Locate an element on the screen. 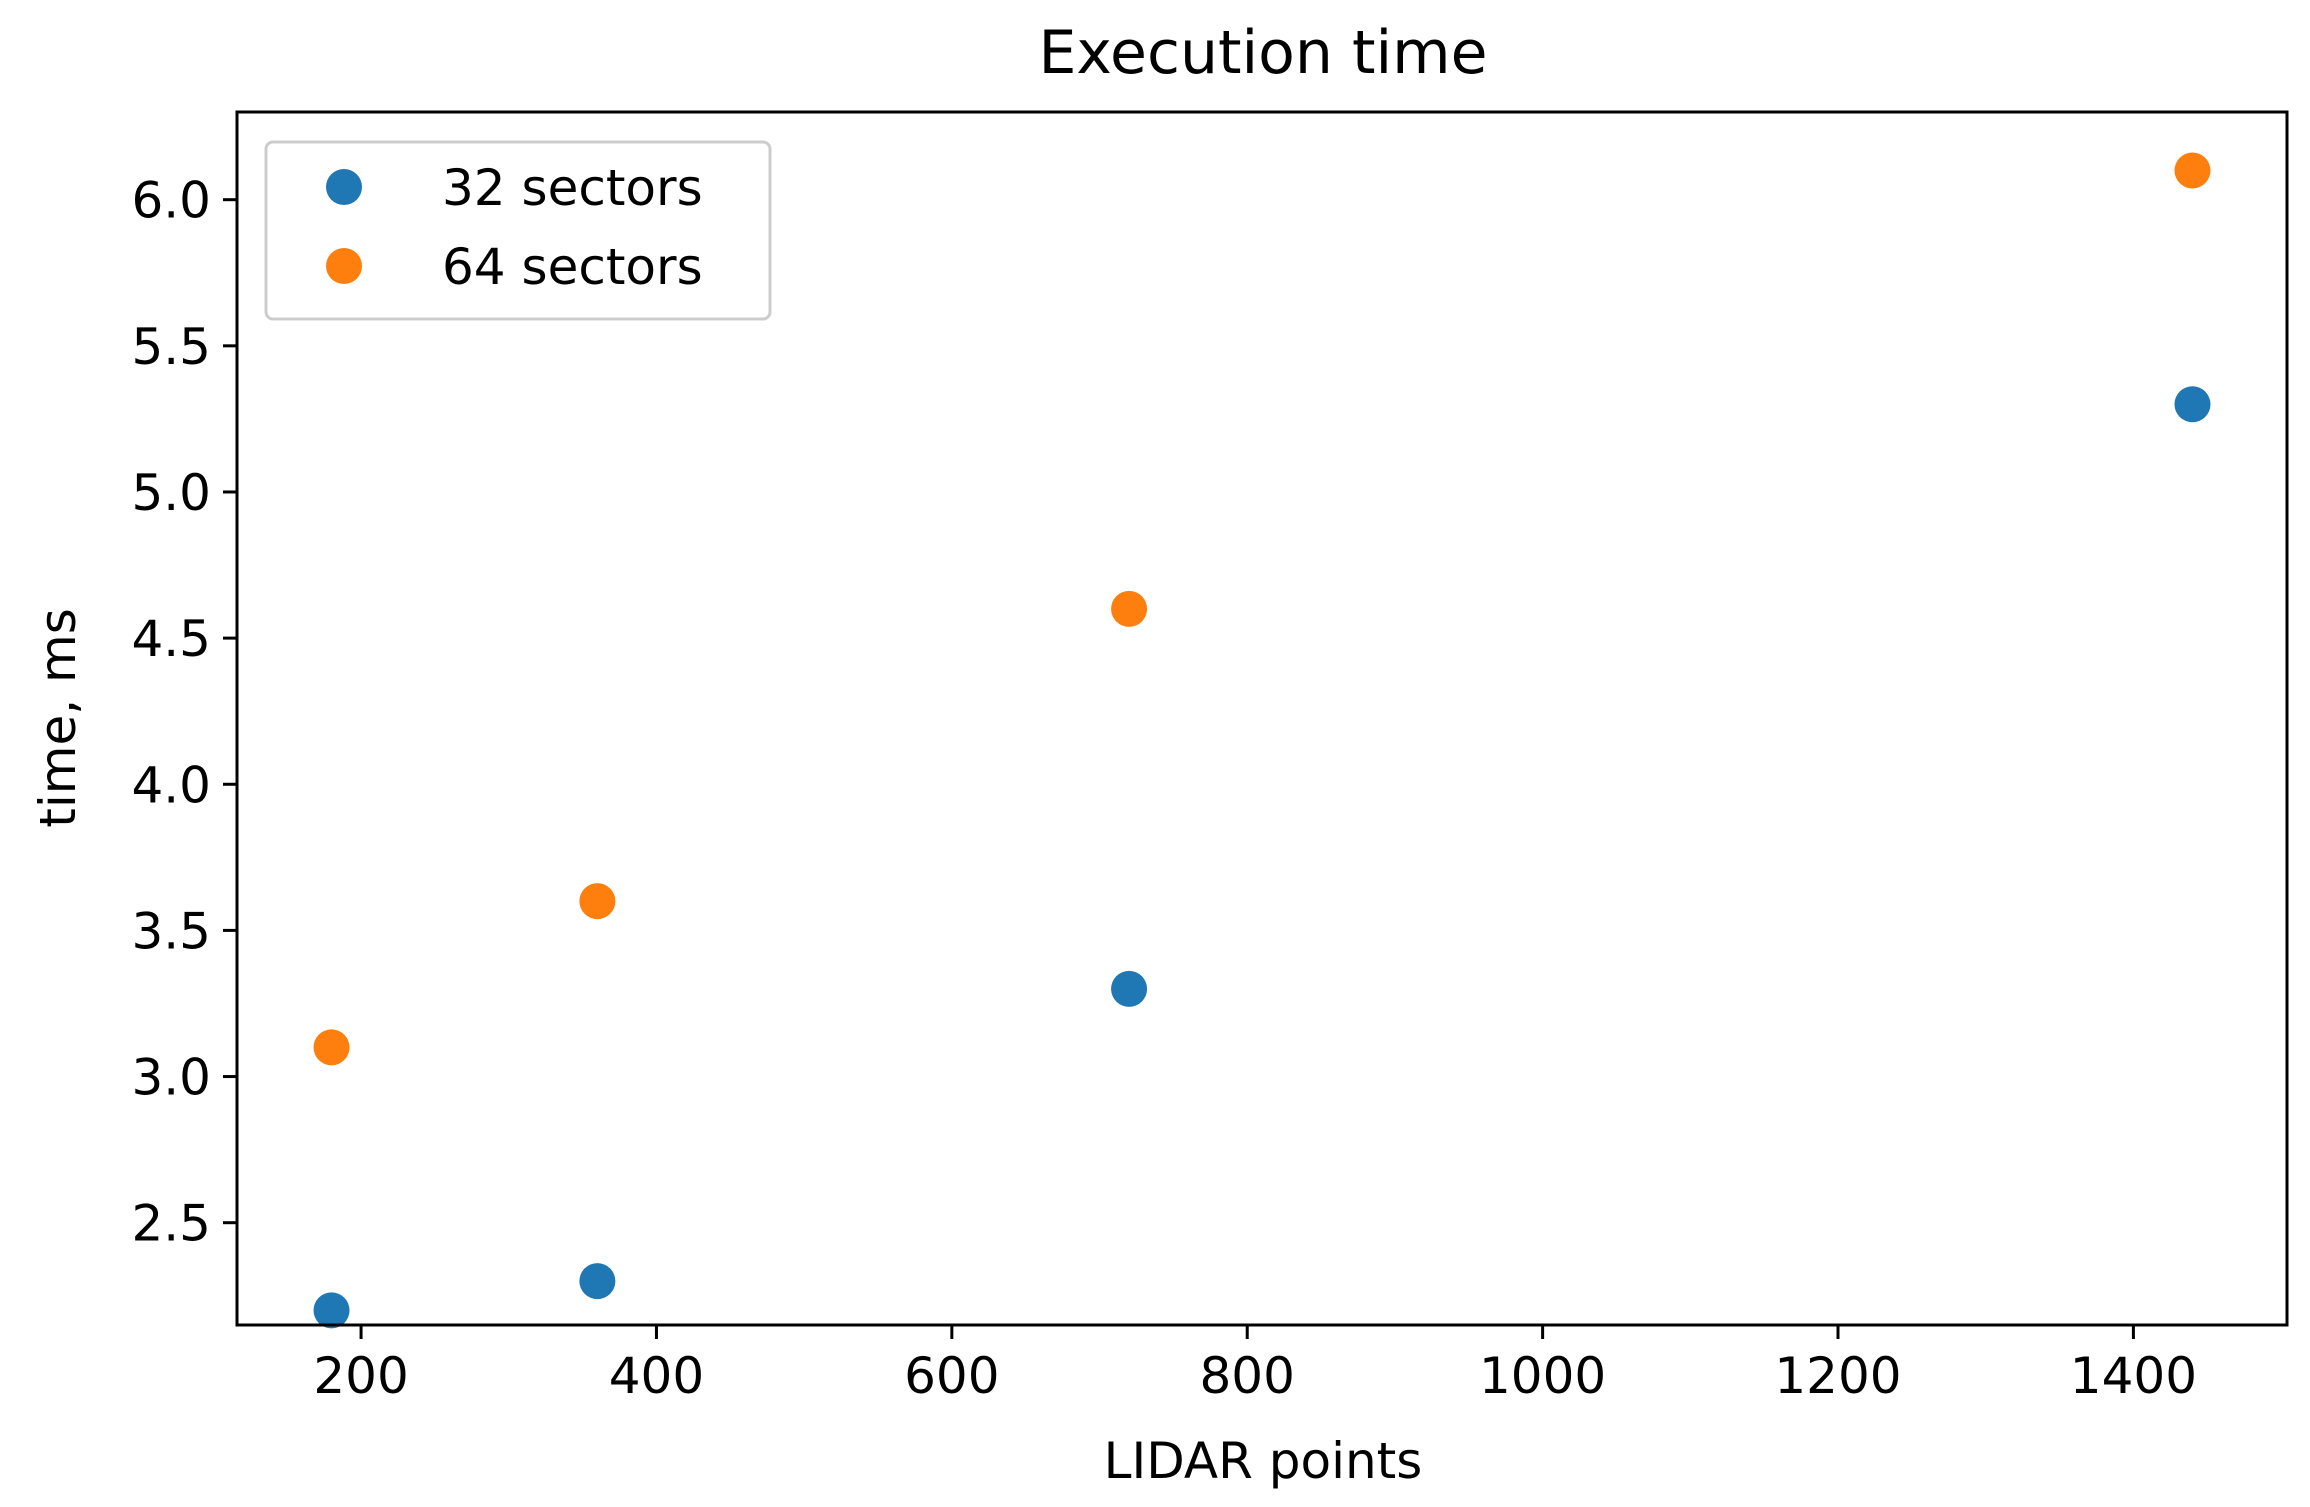 The image size is (2310, 1507). y-tick-label: 5.5 is located at coordinates (171, 347).